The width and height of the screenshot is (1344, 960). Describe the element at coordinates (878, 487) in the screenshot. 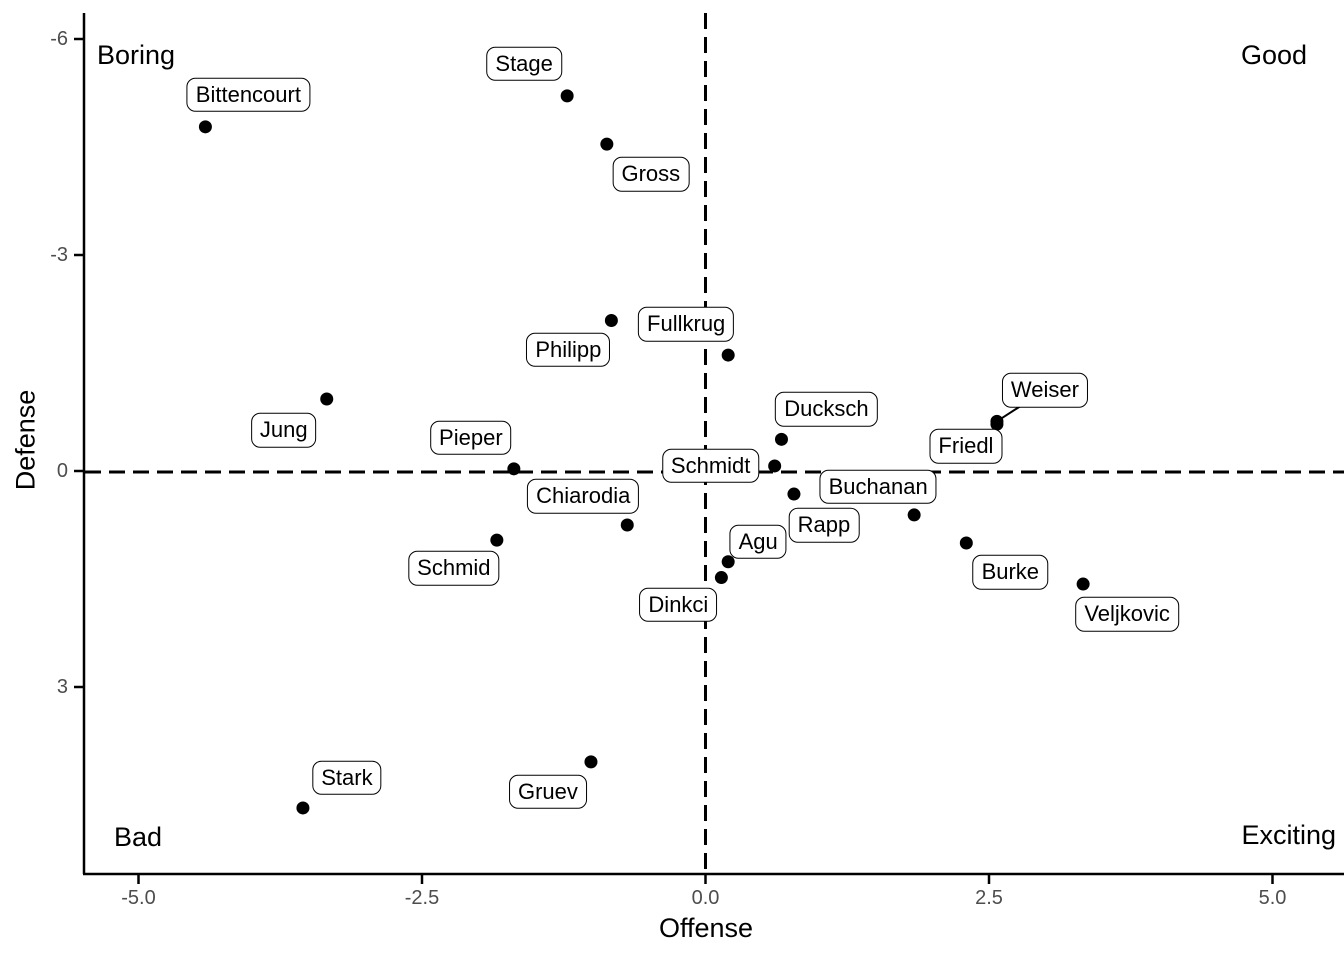

I see `player-label-buchanan: Buchanan` at that location.